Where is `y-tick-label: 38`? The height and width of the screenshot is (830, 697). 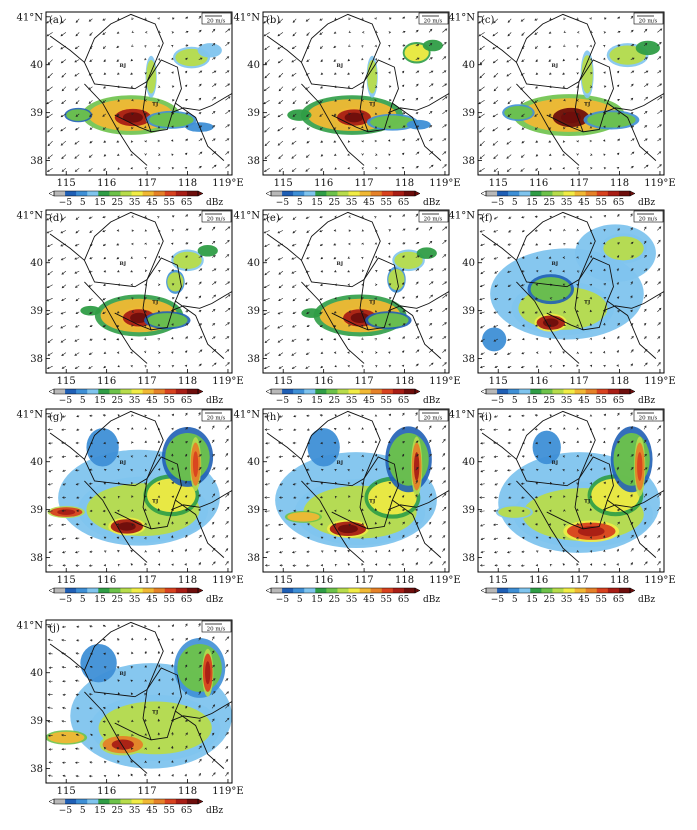 y-tick-label: 38 is located at coordinates (468, 558).